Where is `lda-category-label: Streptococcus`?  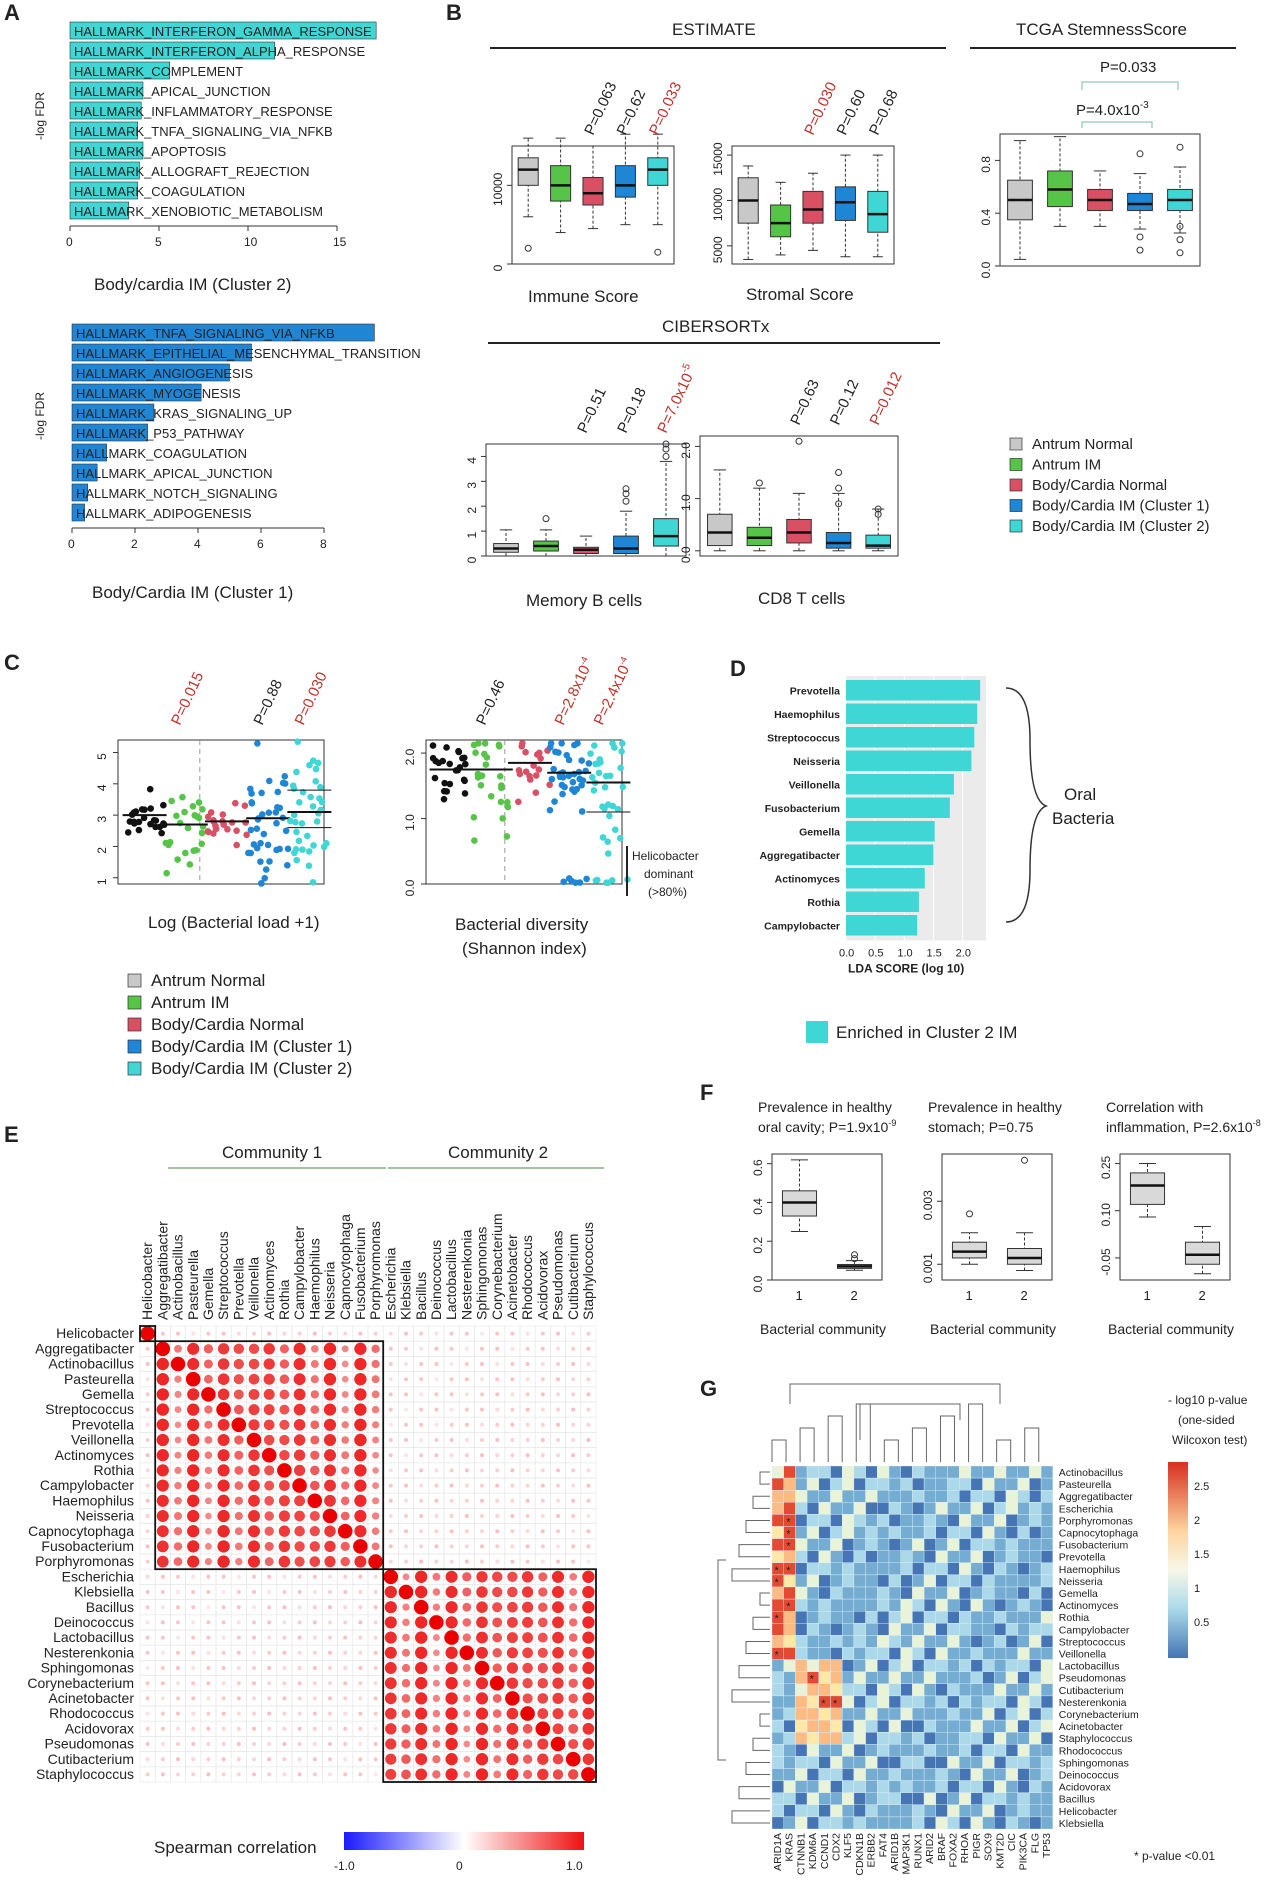
lda-category-label: Streptococcus is located at coordinates (803, 739).